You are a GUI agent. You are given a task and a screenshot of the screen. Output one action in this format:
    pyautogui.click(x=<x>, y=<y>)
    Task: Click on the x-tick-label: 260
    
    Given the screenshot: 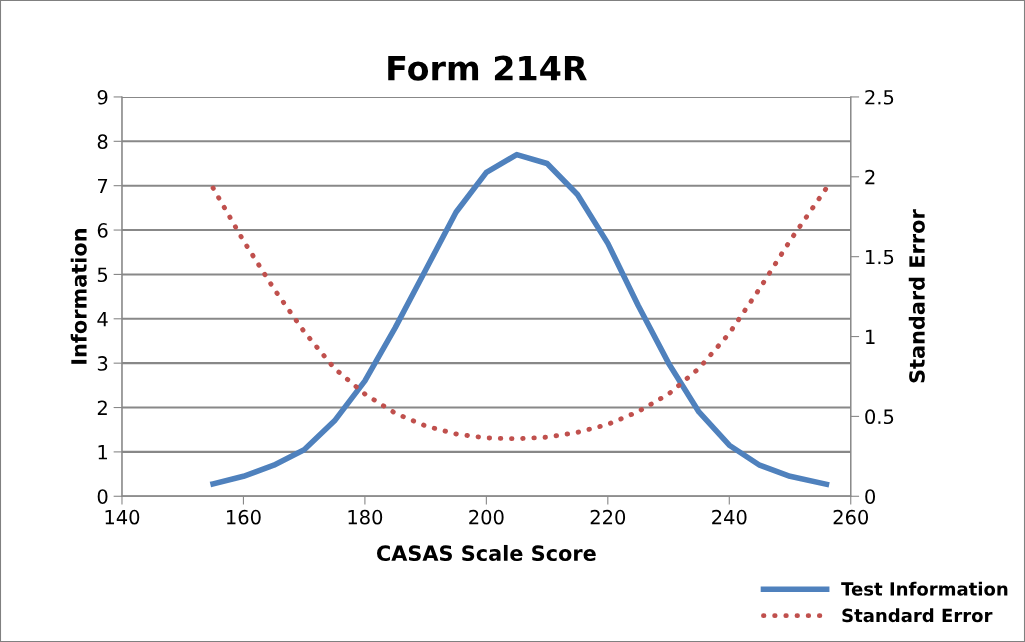 What is the action you would take?
    pyautogui.click(x=851, y=517)
    